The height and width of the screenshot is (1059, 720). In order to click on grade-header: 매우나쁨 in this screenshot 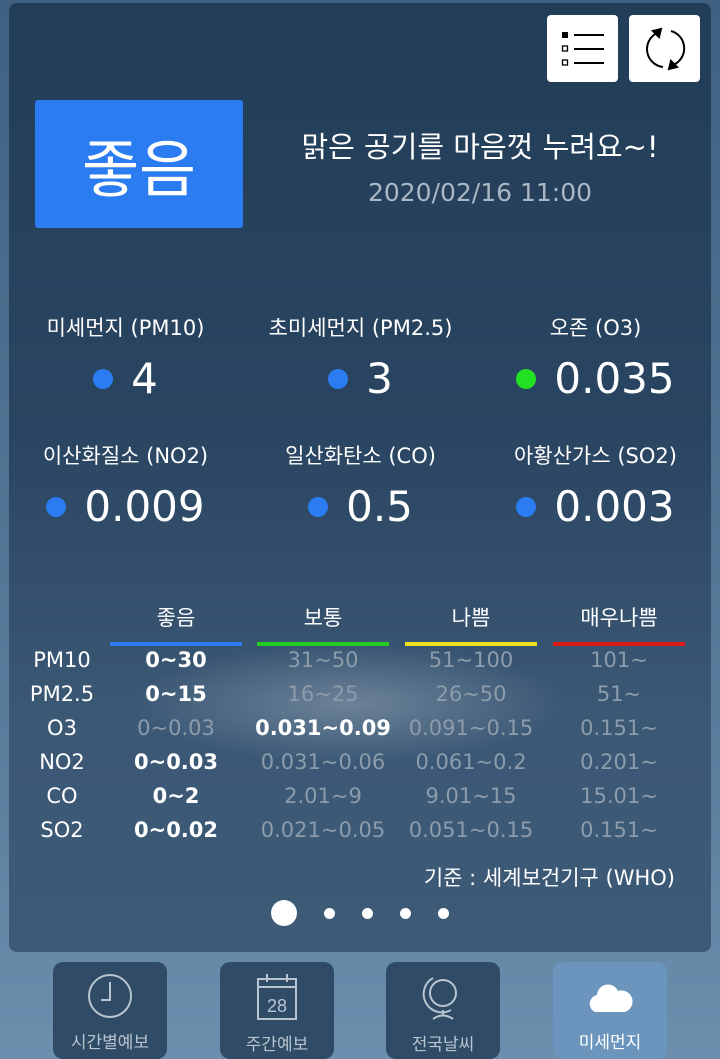, I will do `click(619, 624)`.